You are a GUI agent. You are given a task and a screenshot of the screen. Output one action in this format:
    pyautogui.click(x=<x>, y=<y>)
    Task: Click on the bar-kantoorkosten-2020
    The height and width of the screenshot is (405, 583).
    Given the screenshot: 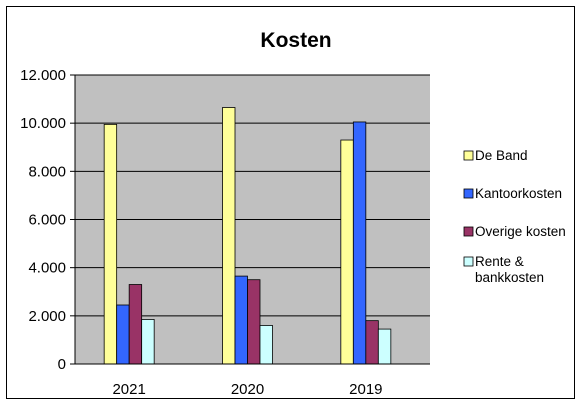 What is the action you would take?
    pyautogui.click(x=241, y=320)
    